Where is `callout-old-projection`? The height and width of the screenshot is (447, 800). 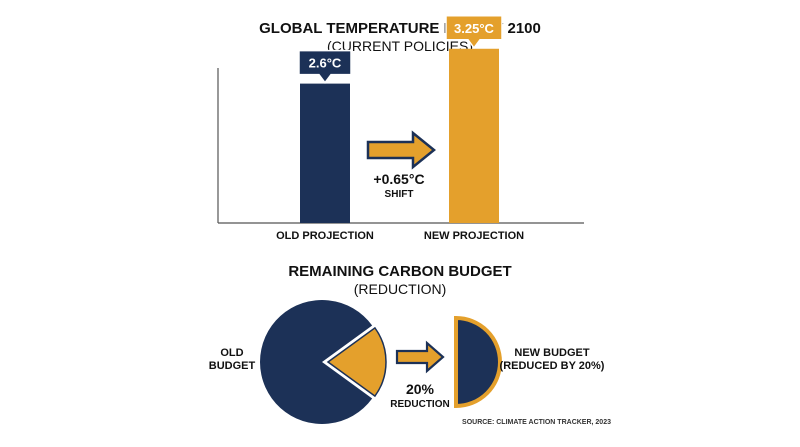 callout-old-projection is located at coordinates (325, 66).